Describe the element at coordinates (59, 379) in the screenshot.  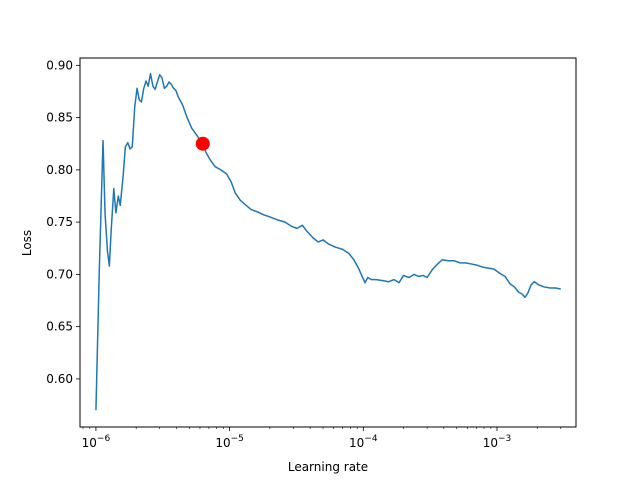
I see `y-tick-label: 0.60` at that location.